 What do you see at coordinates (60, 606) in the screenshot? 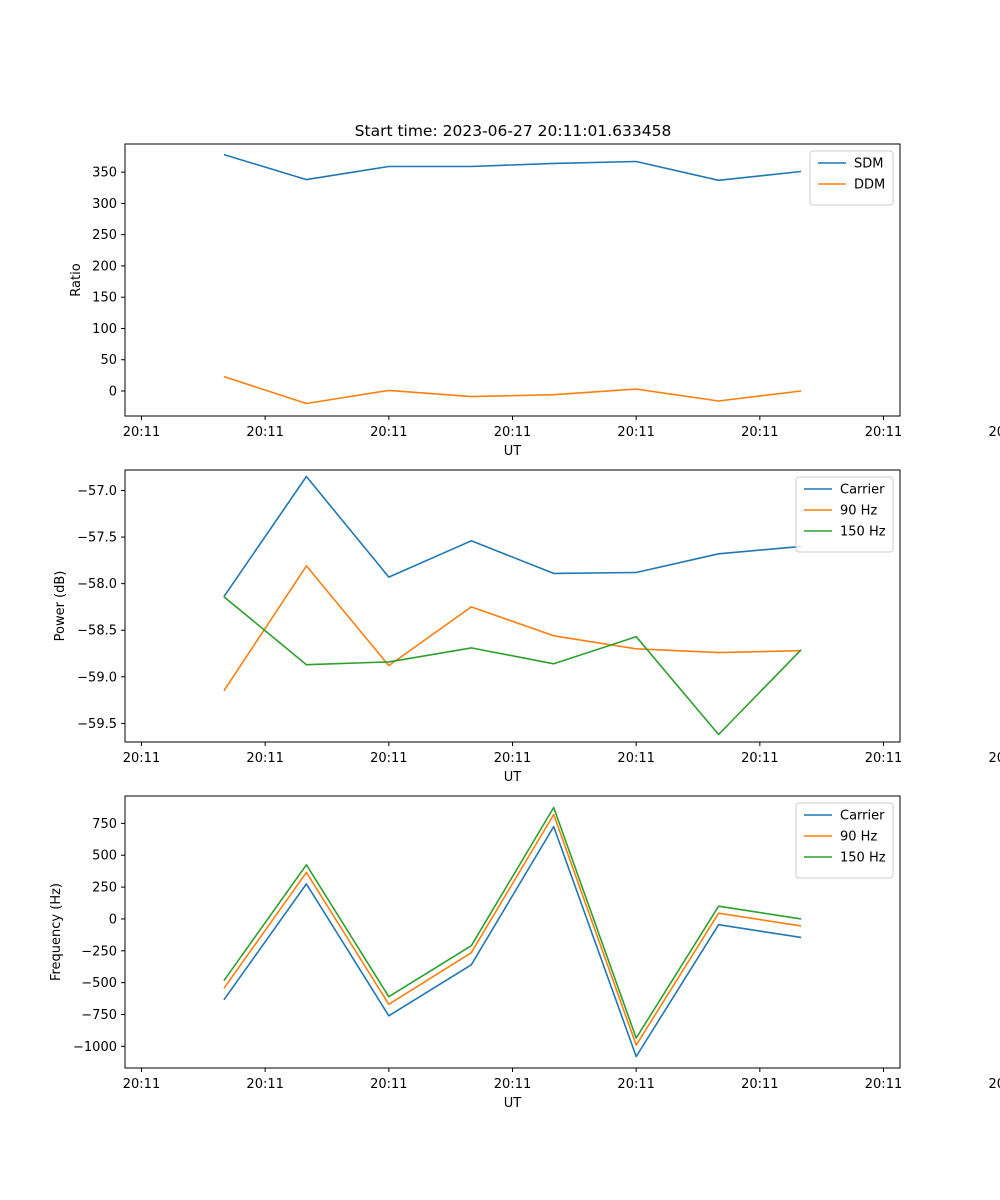
I see `y-axis-label: Power (dB)` at bounding box center [60, 606].